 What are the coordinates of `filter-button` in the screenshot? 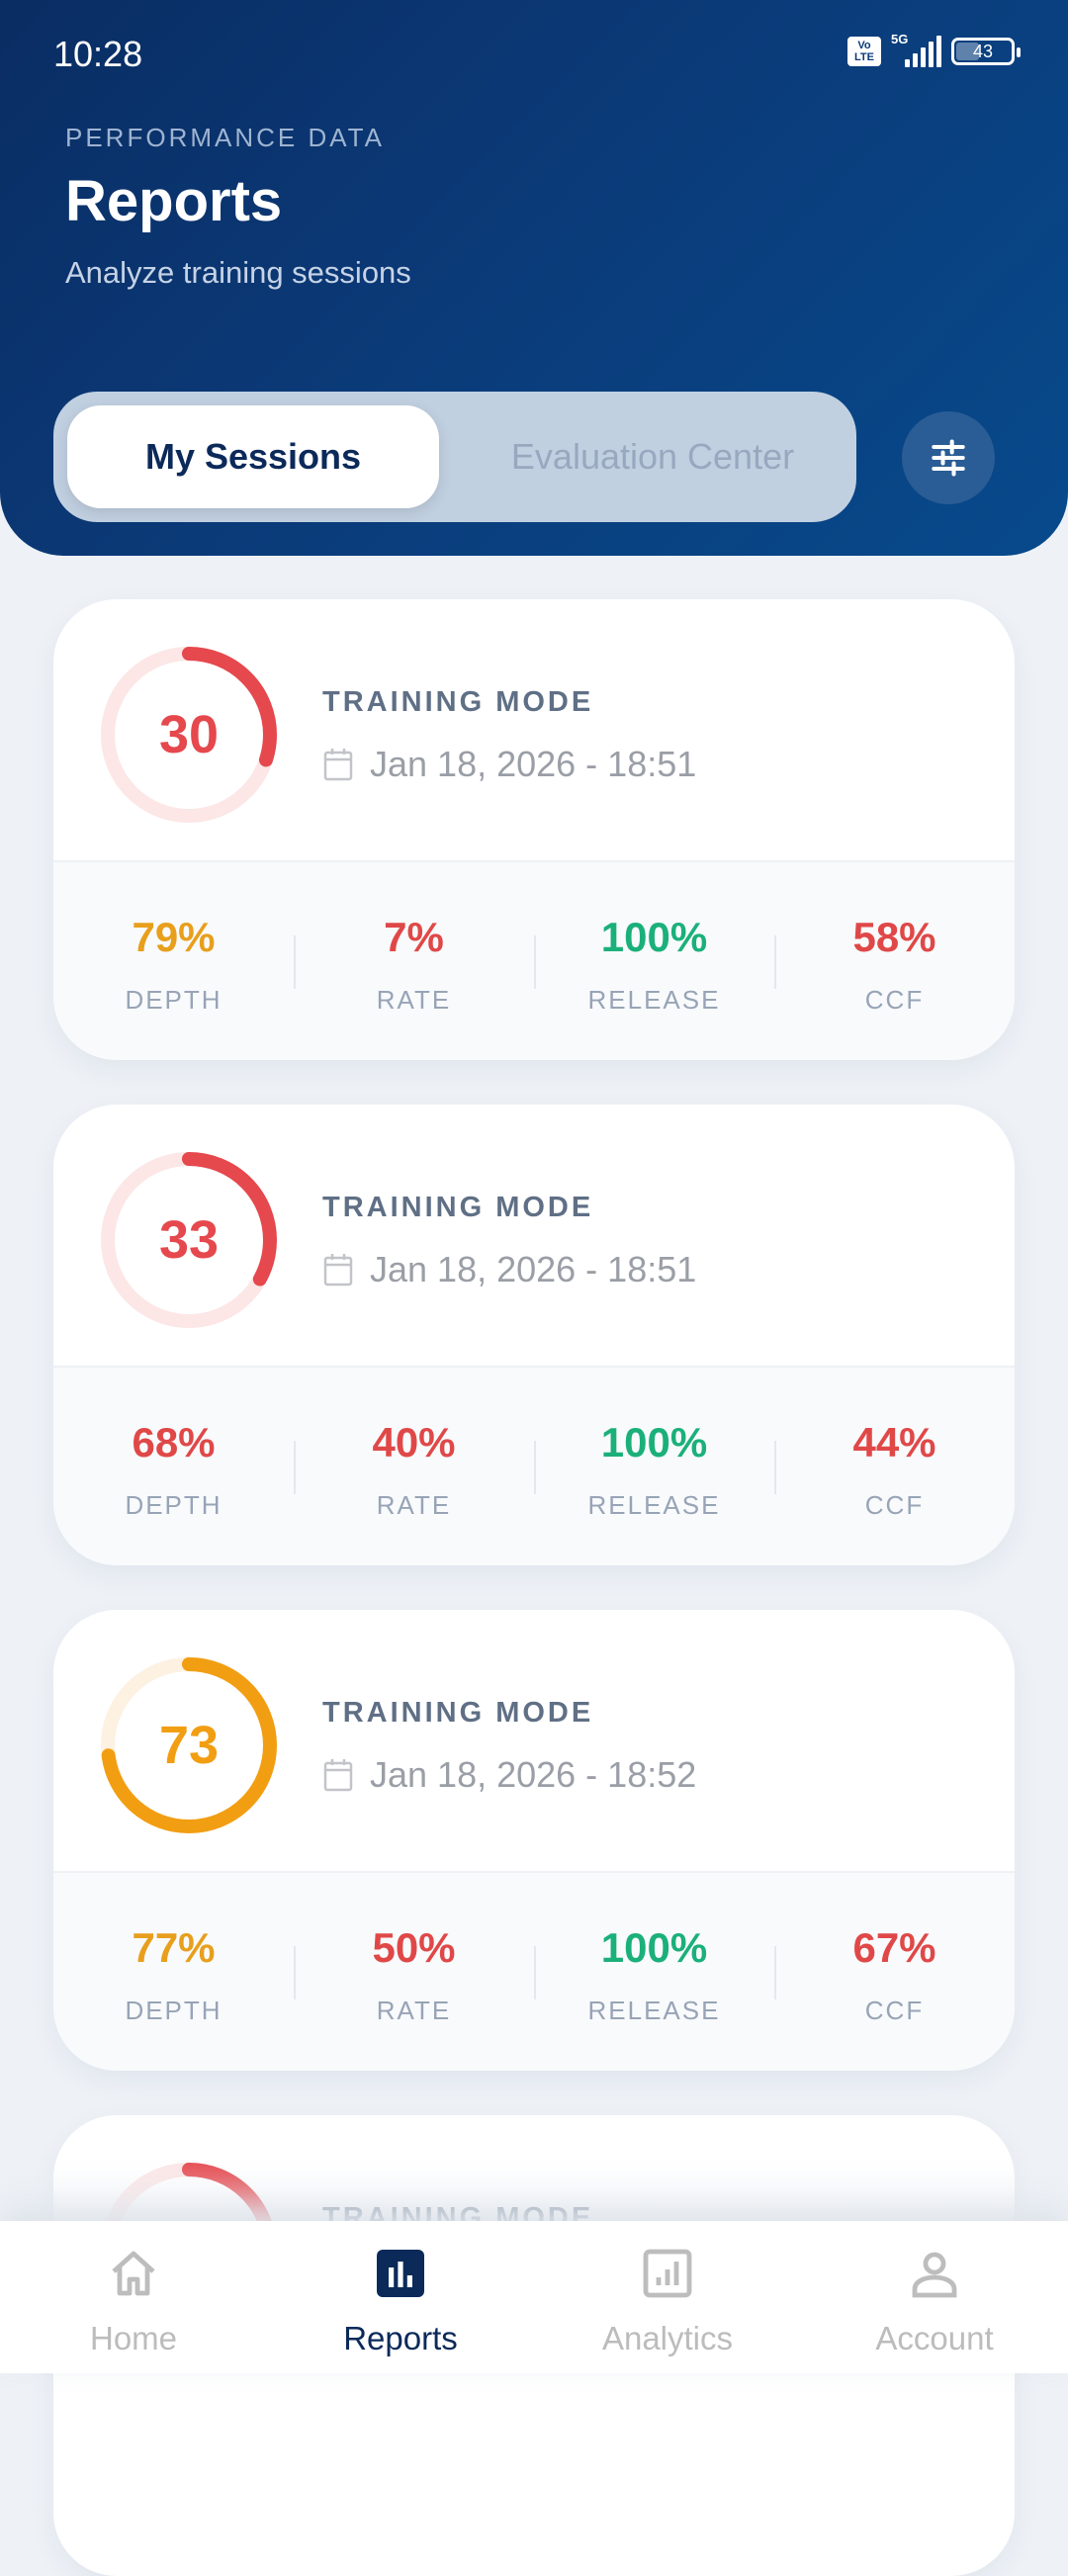 It's located at (948, 457).